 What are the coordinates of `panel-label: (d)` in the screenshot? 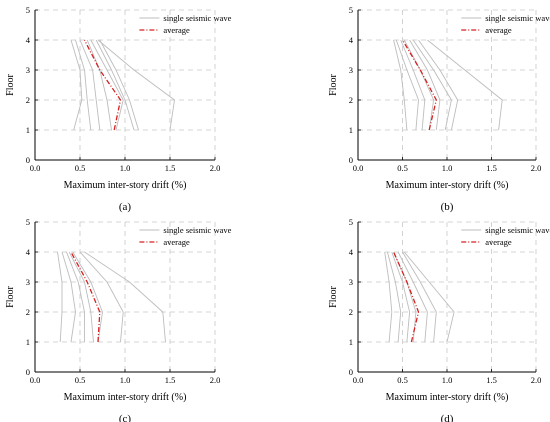 It's located at (447, 417).